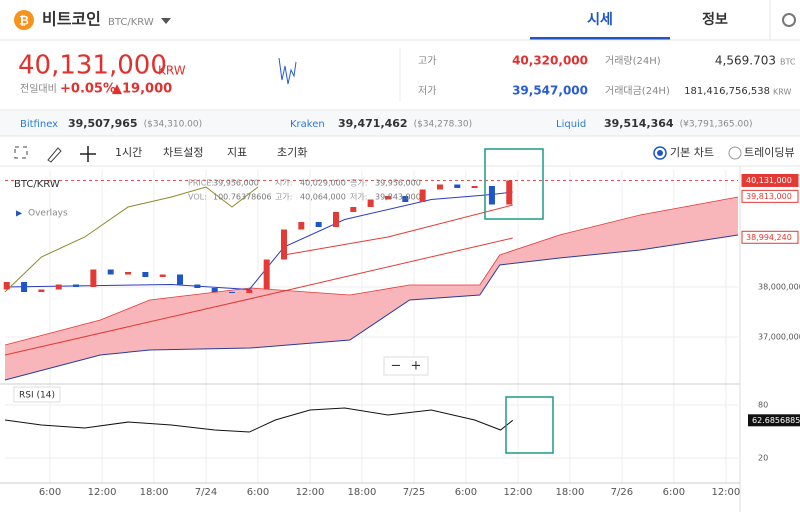 The image size is (800, 512). I want to click on y-tick-label: 20, so click(763, 458).